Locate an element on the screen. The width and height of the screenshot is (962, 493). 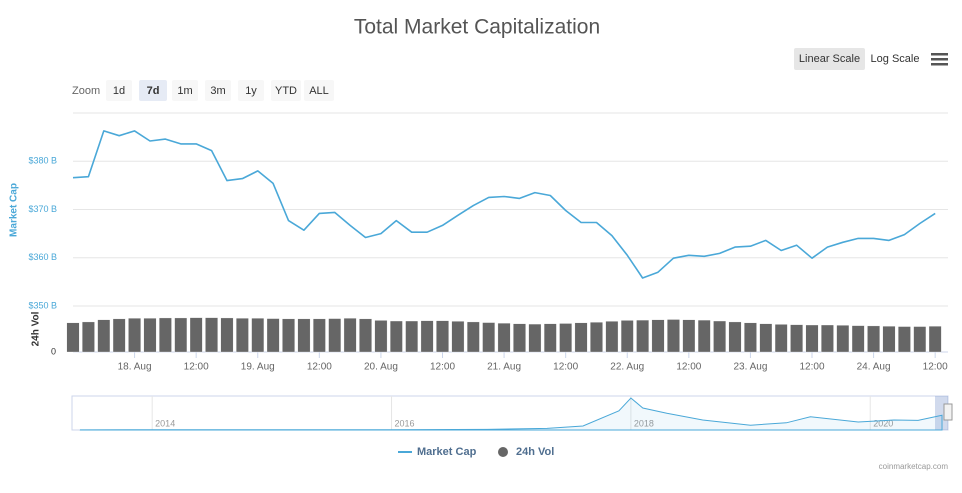
navigator-frame is located at coordinates (510, 413).